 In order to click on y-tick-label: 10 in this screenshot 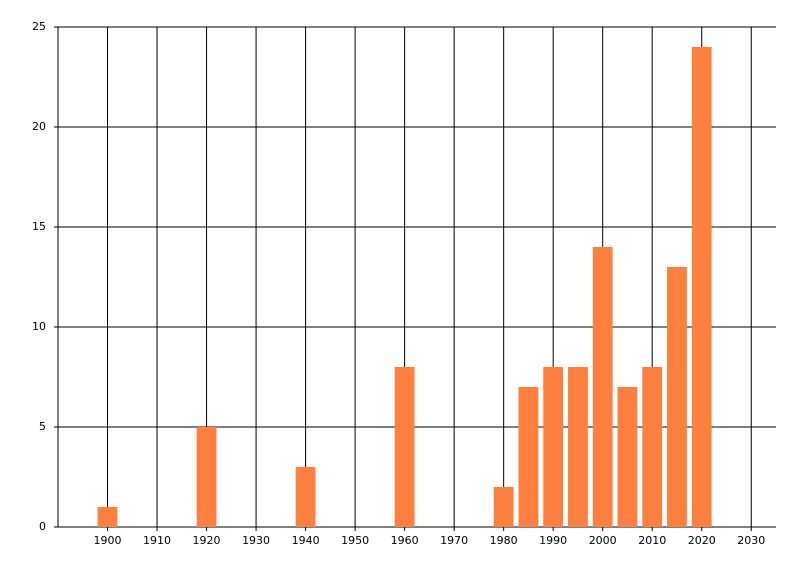, I will do `click(39, 326)`.